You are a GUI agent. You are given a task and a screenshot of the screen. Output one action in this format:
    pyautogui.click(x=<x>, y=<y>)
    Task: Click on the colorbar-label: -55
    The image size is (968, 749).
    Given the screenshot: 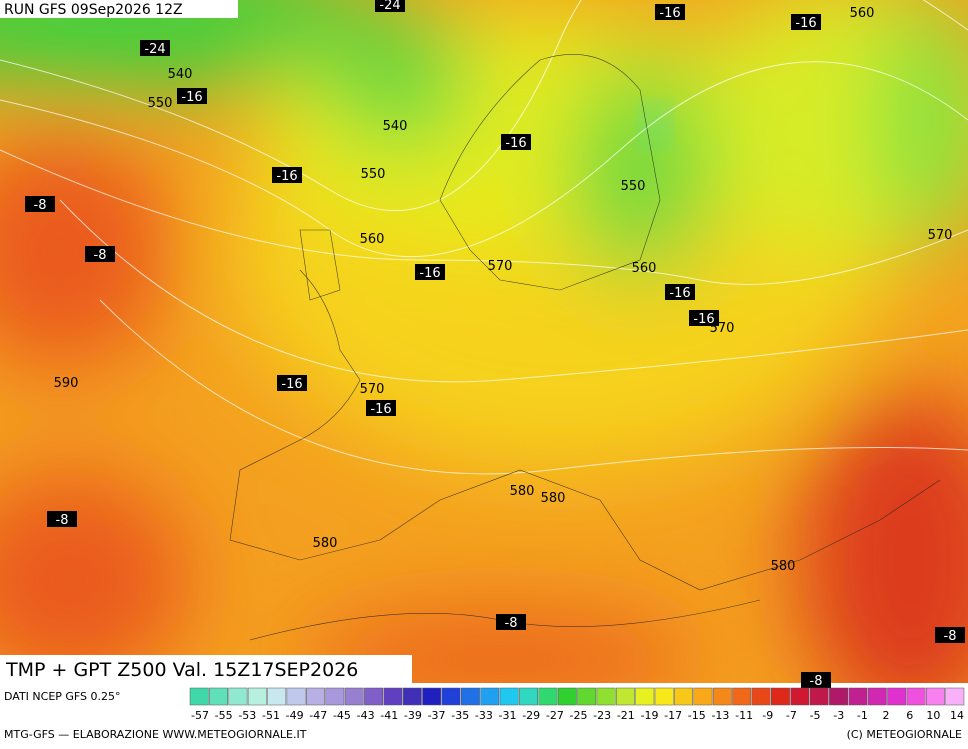 What is the action you would take?
    pyautogui.click(x=224, y=715)
    